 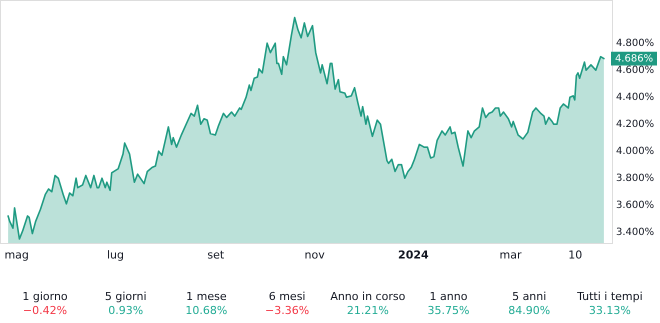 What do you see at coordinates (634, 59) in the screenshot?
I see `annotation: 4.686%` at bounding box center [634, 59].